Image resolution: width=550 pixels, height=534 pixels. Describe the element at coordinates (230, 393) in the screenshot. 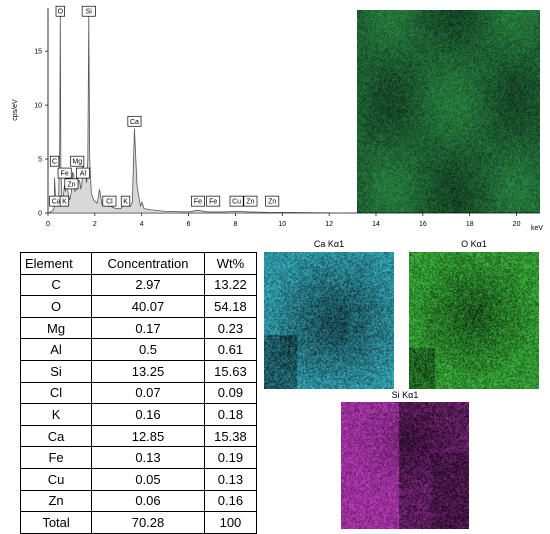

I see `wt-percent-cell: 0.09` at that location.